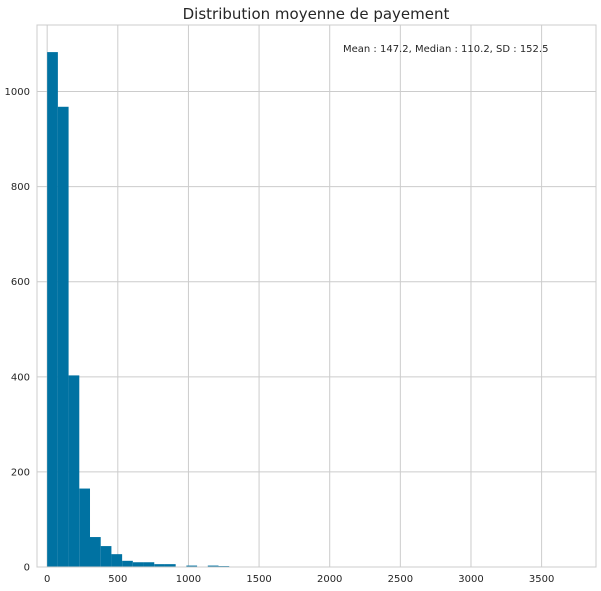  Describe the element at coordinates (329, 579) in the screenshot. I see `x-tick-label: 2000` at that location.